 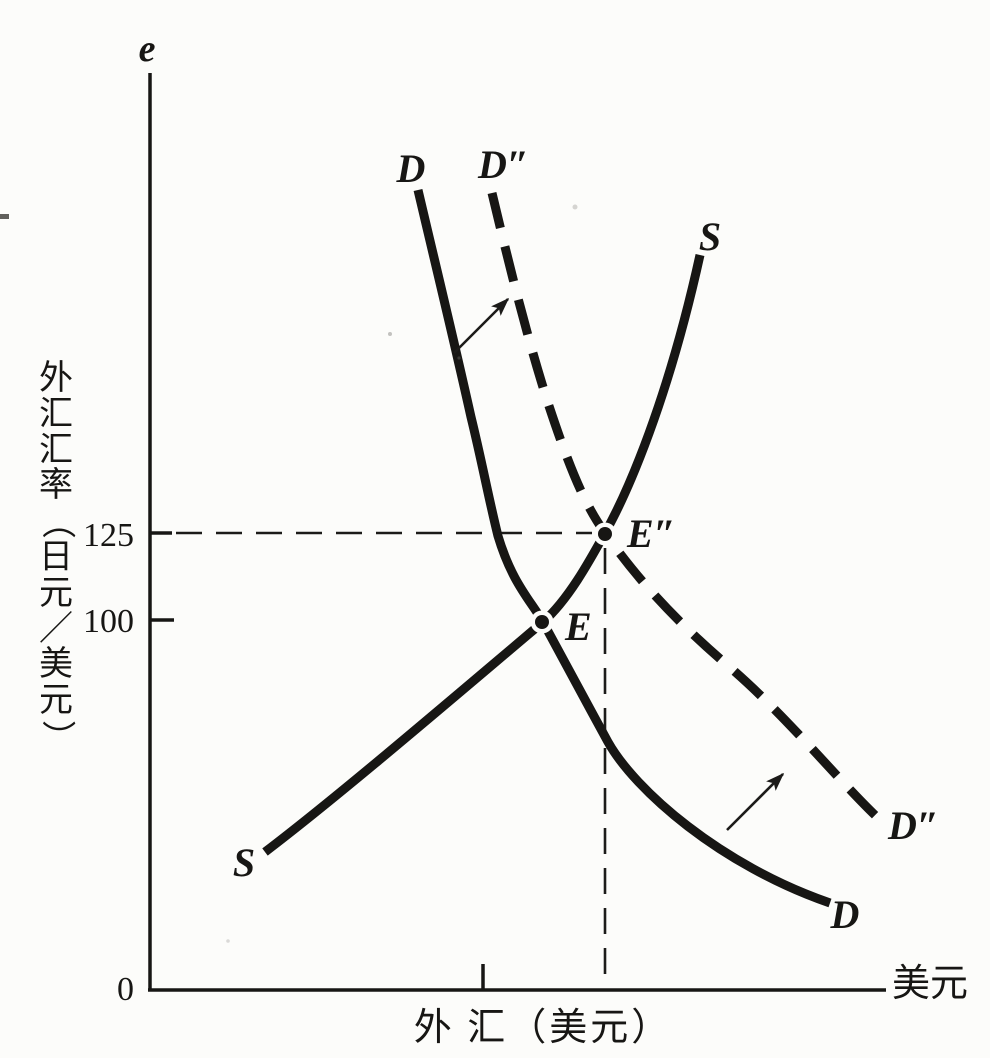 What do you see at coordinates (56, 665) in the screenshot?
I see `y-axis-title-char: 美` at bounding box center [56, 665].